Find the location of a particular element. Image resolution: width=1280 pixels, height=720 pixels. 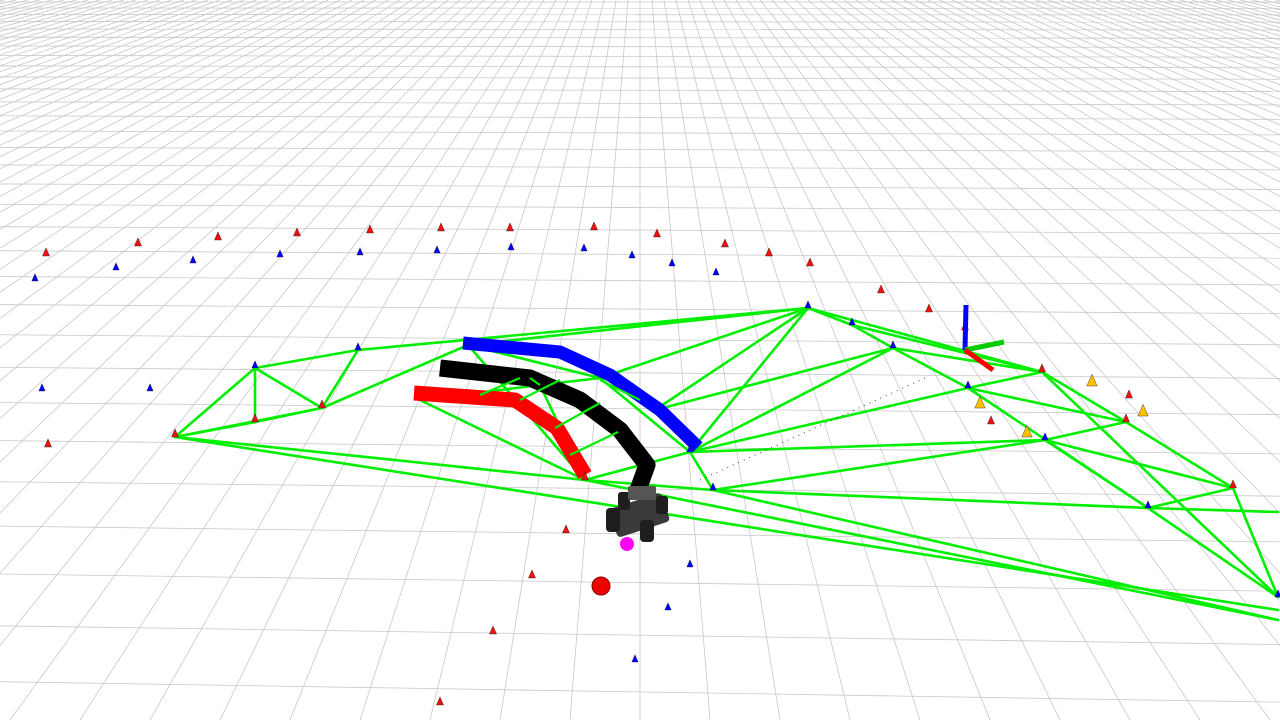

center-line-path is located at coordinates (547, 426).